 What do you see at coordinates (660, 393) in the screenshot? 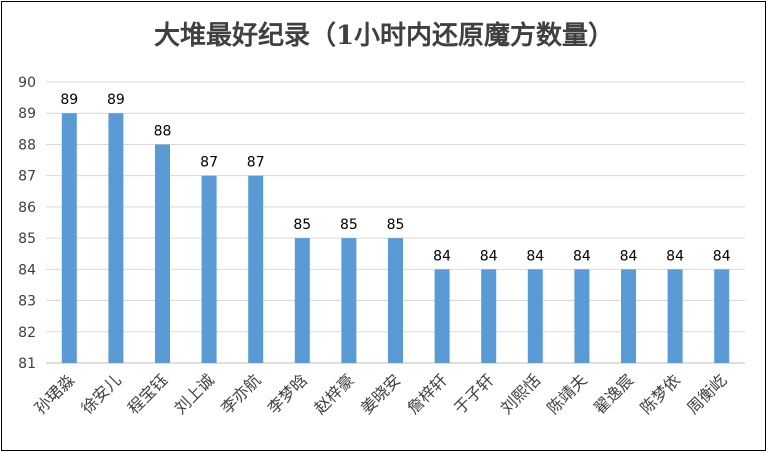
I see `category-label: 陈梦依` at bounding box center [660, 393].